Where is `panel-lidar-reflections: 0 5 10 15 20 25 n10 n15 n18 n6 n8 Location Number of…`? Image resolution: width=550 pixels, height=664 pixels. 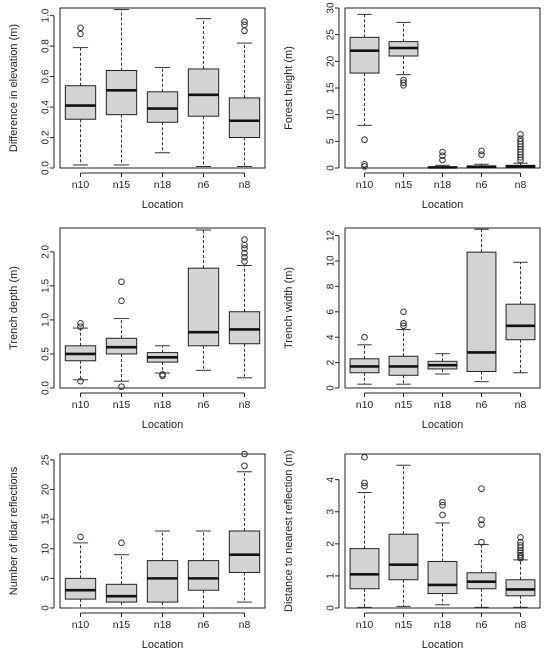
panel-lidar-reflections: 0 5 10 15 20 25 n10 n15 n18 n6 n8 Location Number of… is located at coordinates (137, 550).